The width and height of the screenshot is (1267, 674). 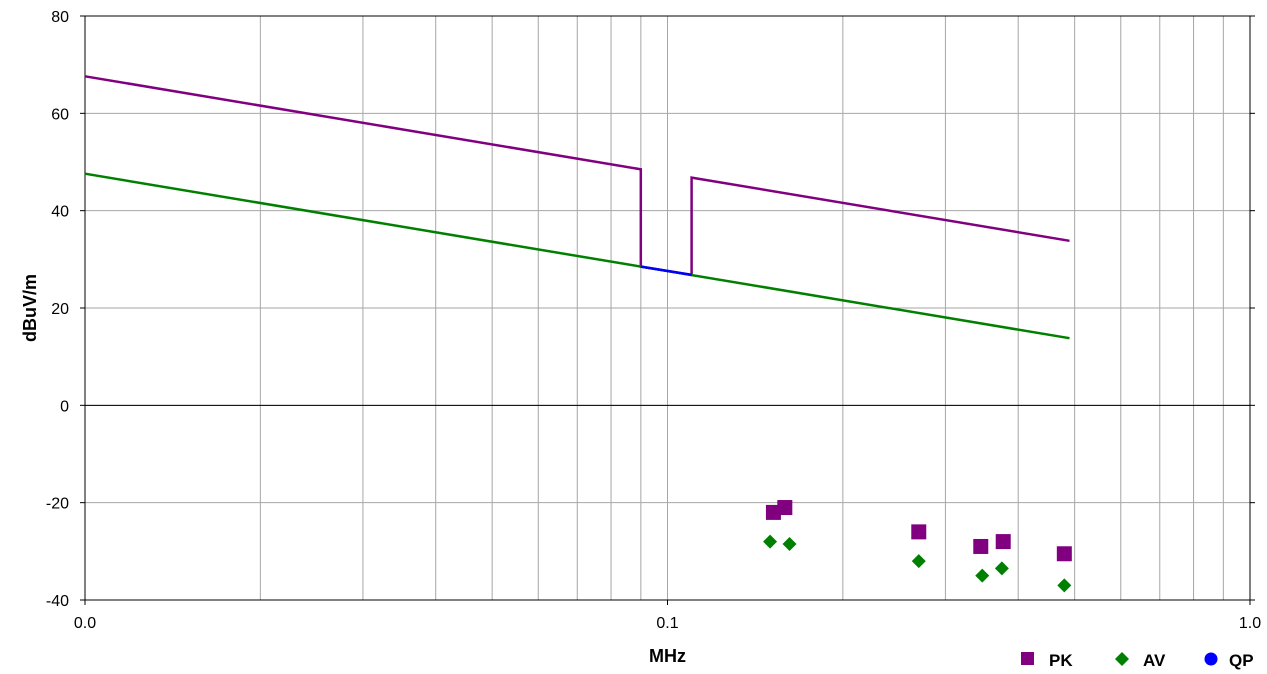 I want to click on legend-pk-marker, so click(x=1027, y=658).